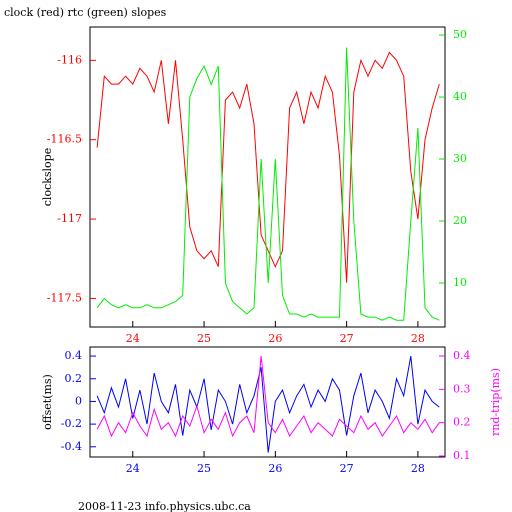 Image resolution: width=512 pixels, height=512 pixels. I want to click on y-tick-label: -0.4, so click(71, 446).